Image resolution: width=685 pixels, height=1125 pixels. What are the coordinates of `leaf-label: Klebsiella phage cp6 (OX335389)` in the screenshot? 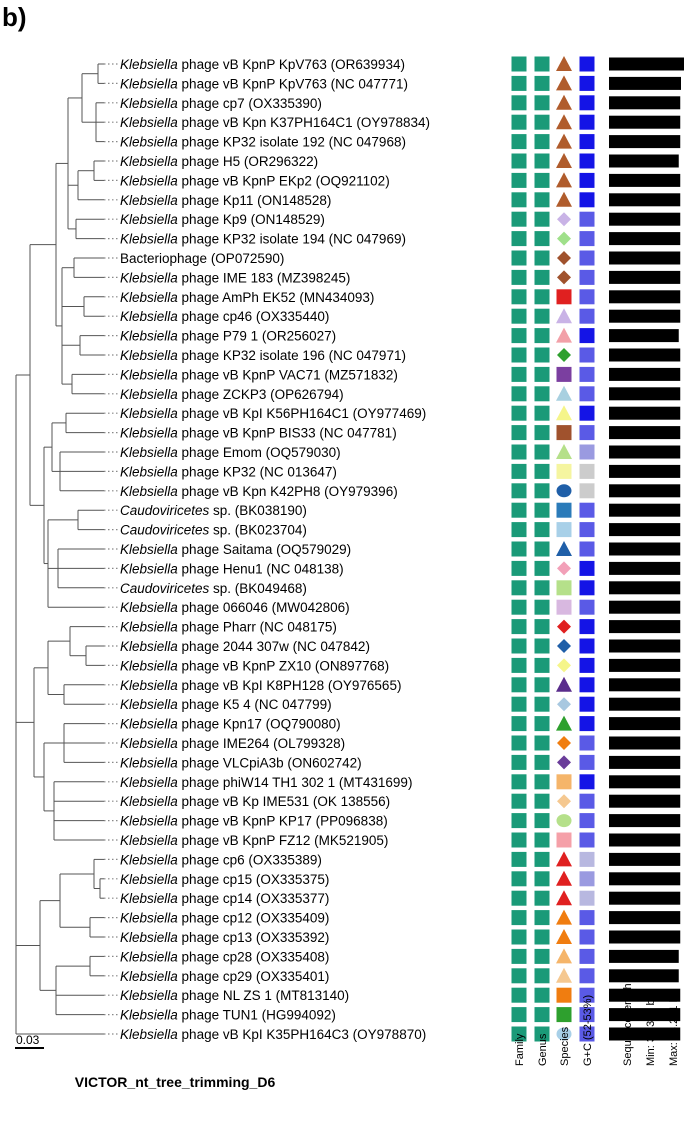 It's located at (221, 859).